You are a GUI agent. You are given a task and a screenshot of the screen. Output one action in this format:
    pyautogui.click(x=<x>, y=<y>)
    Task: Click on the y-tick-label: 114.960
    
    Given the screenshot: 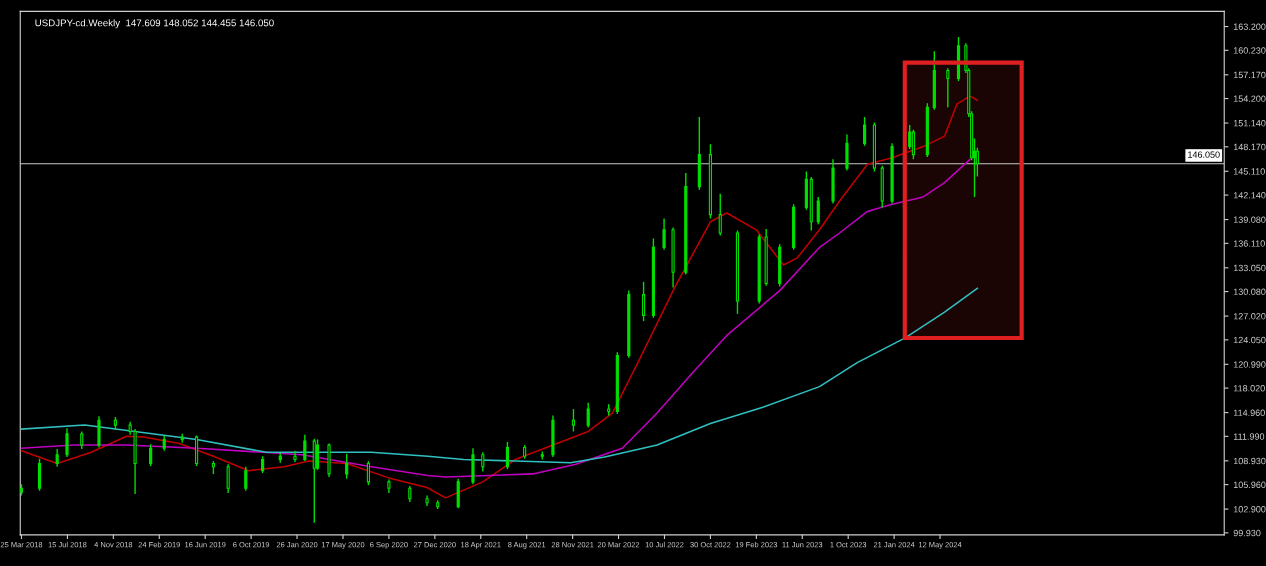 What is the action you would take?
    pyautogui.click(x=1249, y=412)
    